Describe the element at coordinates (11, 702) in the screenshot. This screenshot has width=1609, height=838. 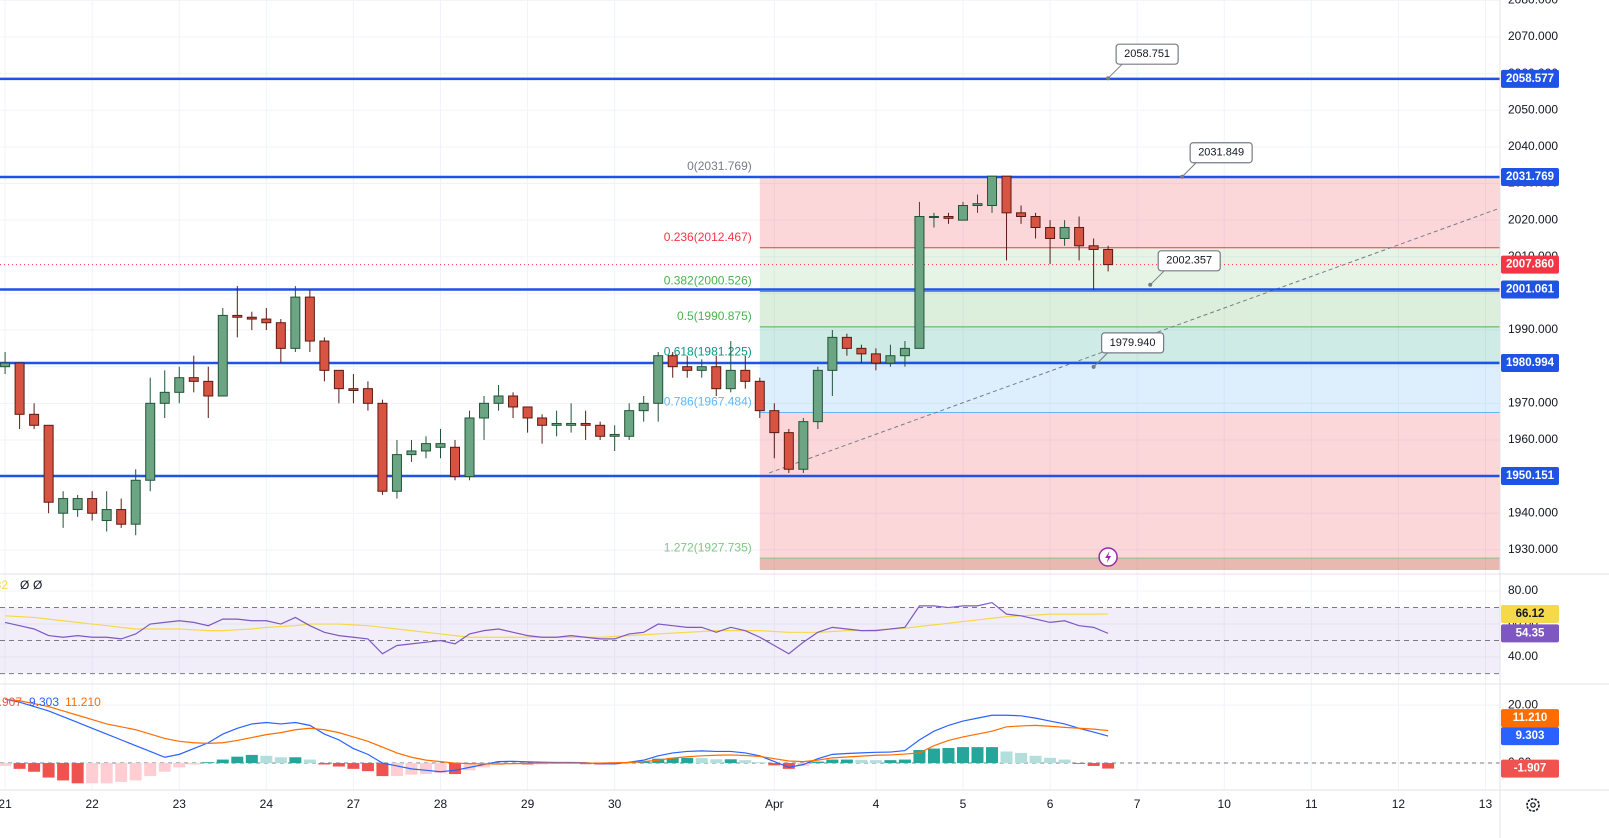
I see `indicator-legend: -1.907` at that location.